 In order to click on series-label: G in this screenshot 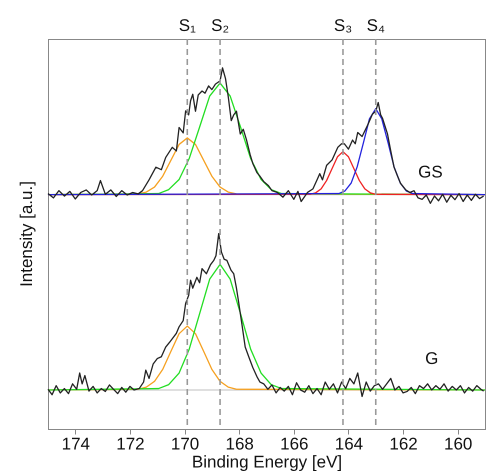, I will do `click(431, 358)`.